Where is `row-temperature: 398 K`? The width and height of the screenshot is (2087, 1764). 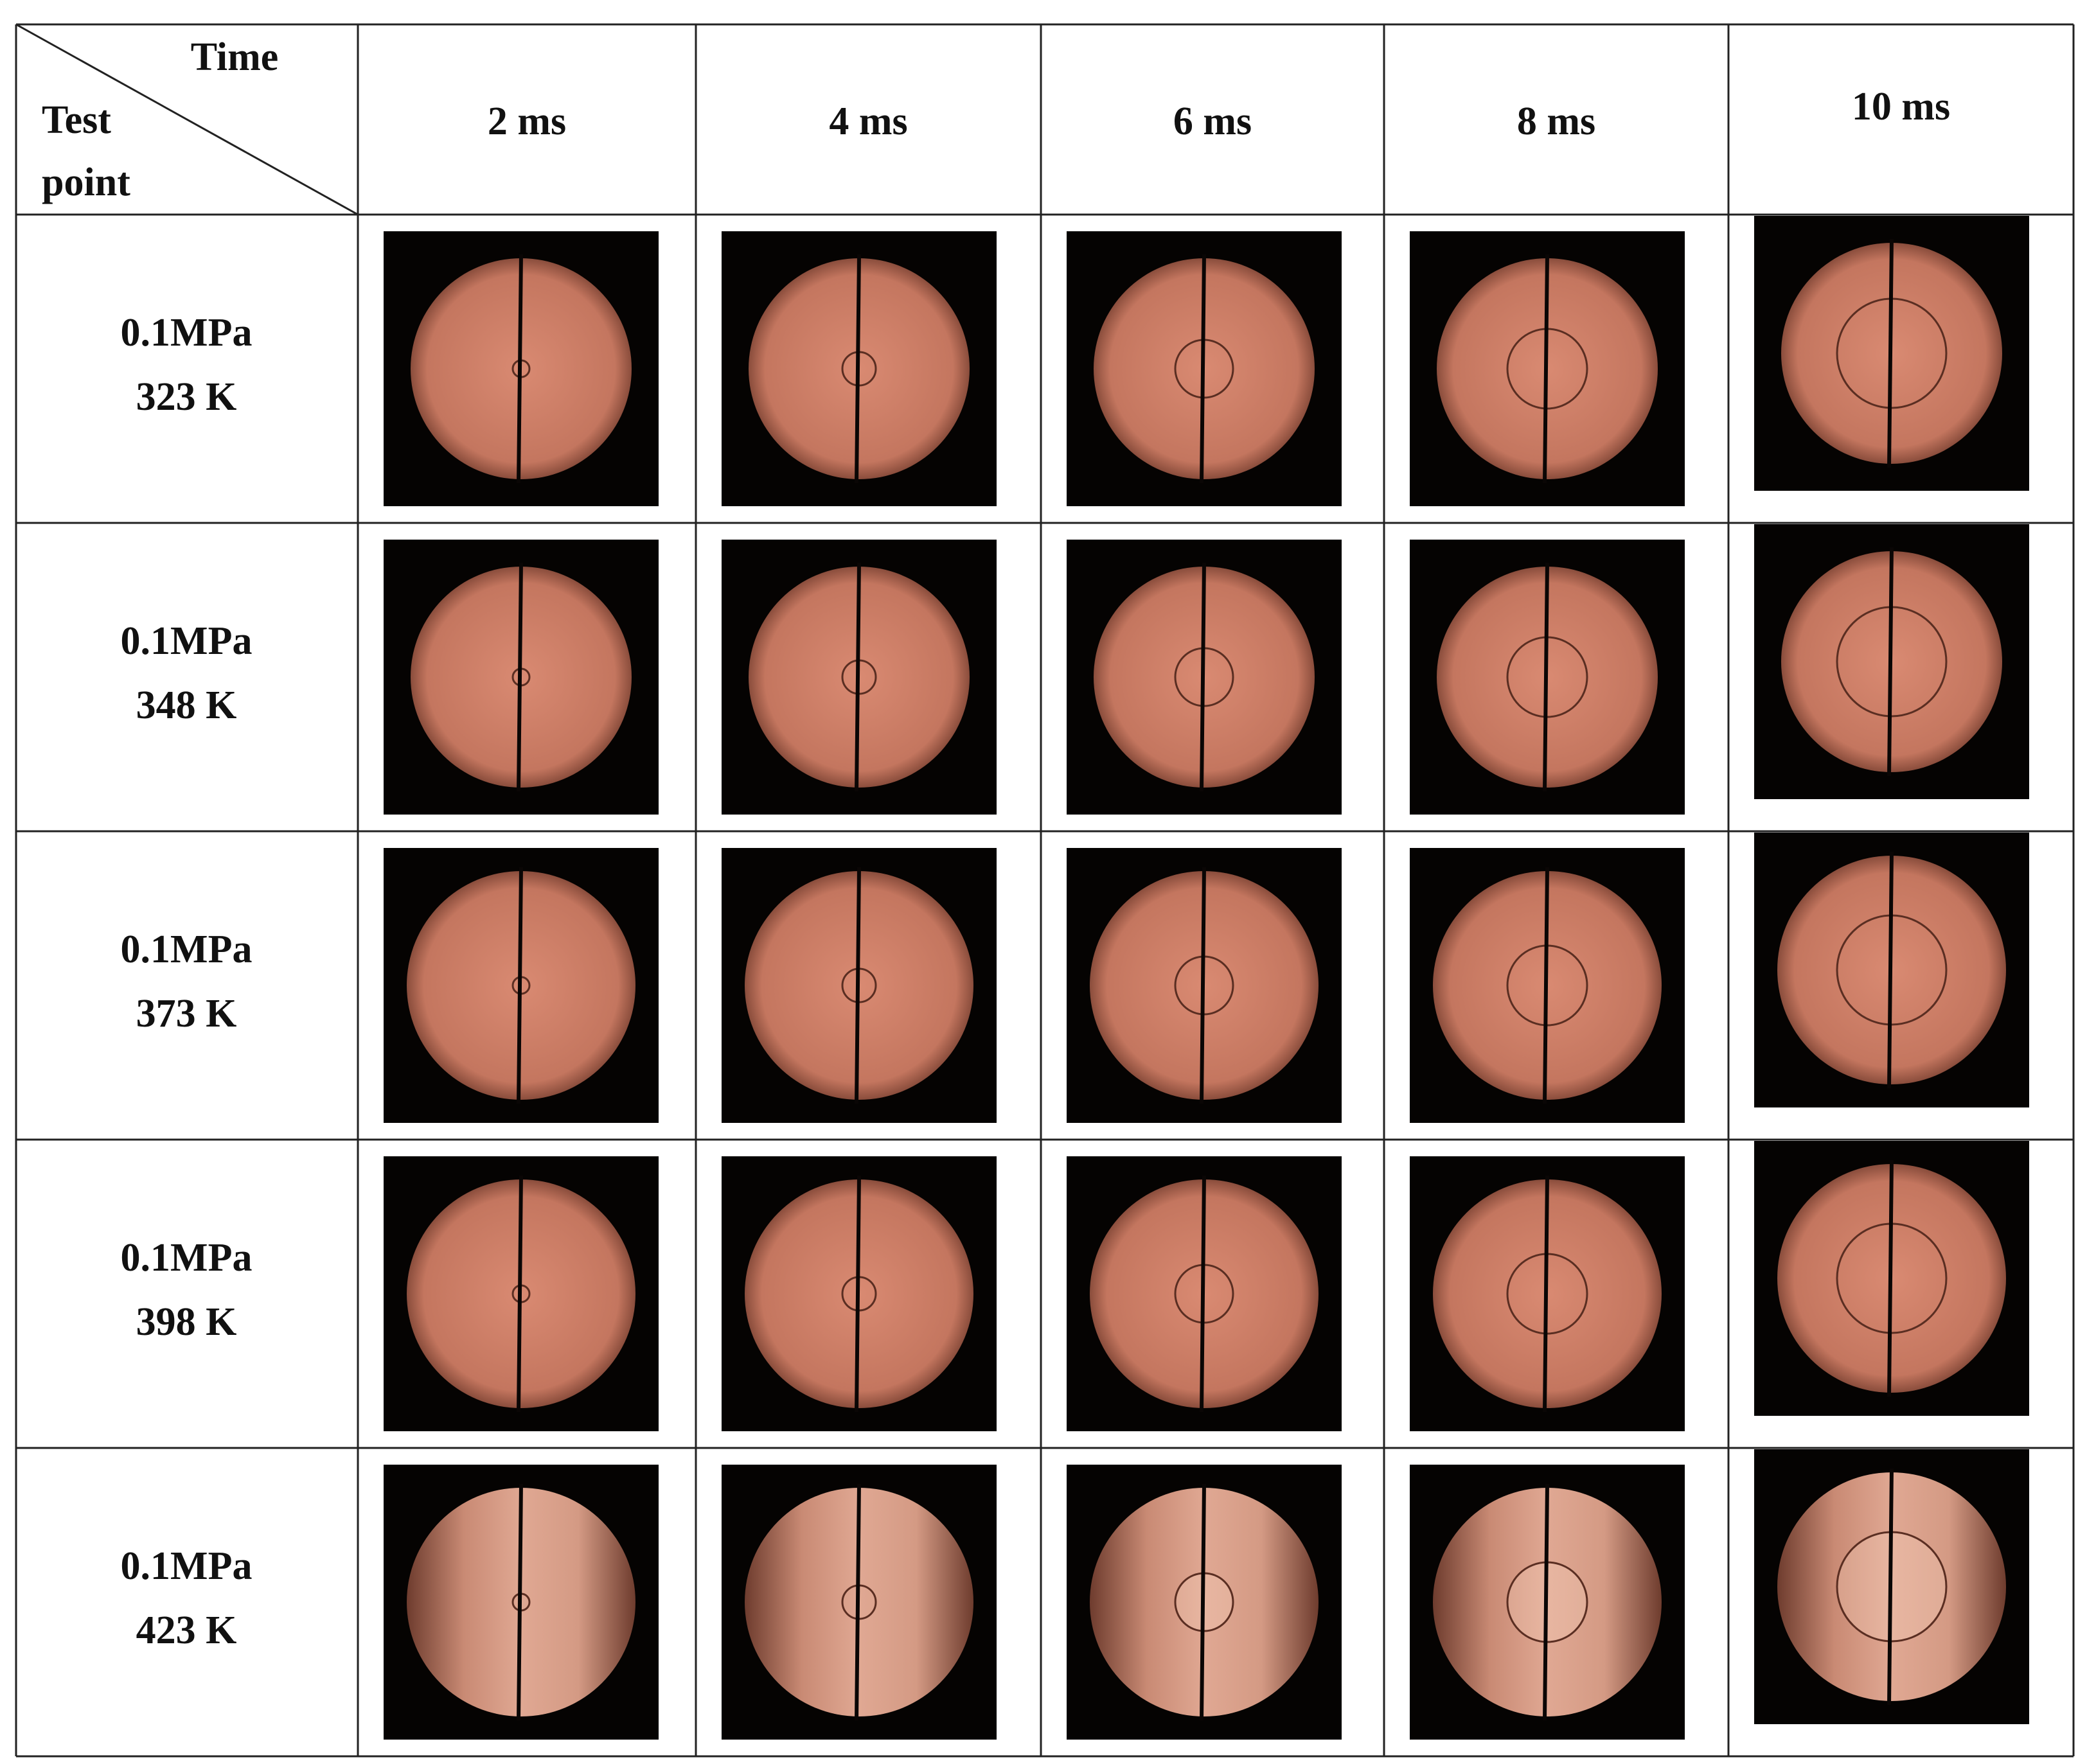 row-temperature: 398 K is located at coordinates (187, 1322).